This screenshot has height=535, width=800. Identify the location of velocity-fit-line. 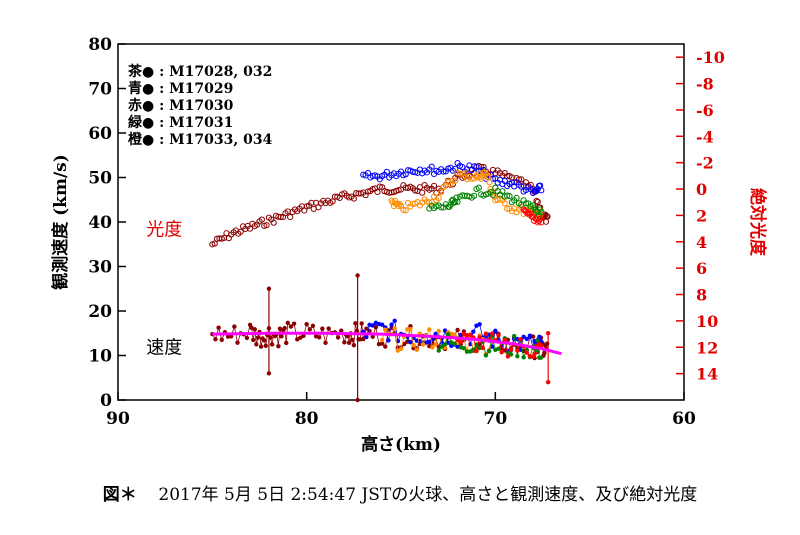
(387, 343).